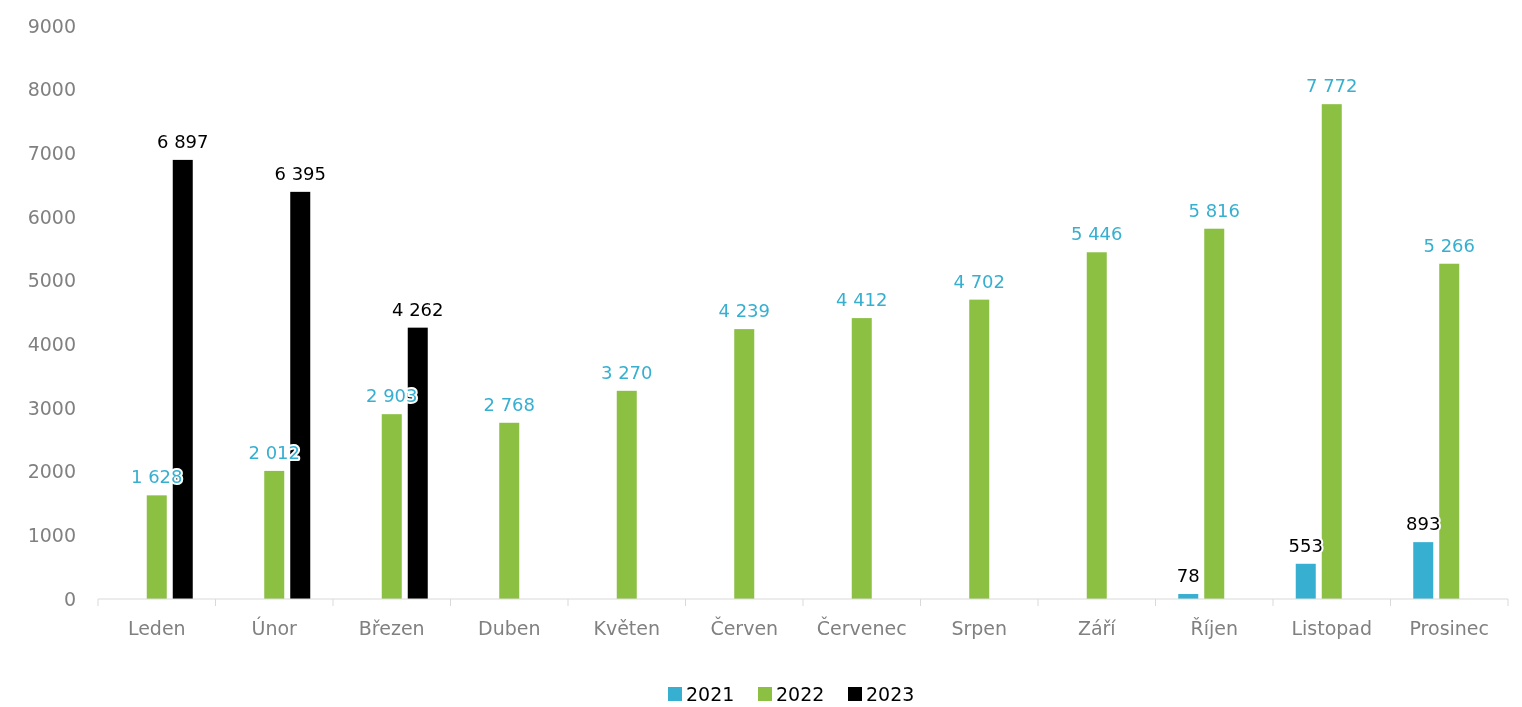  I want to click on x-tick-label: Leden, so click(156, 628).